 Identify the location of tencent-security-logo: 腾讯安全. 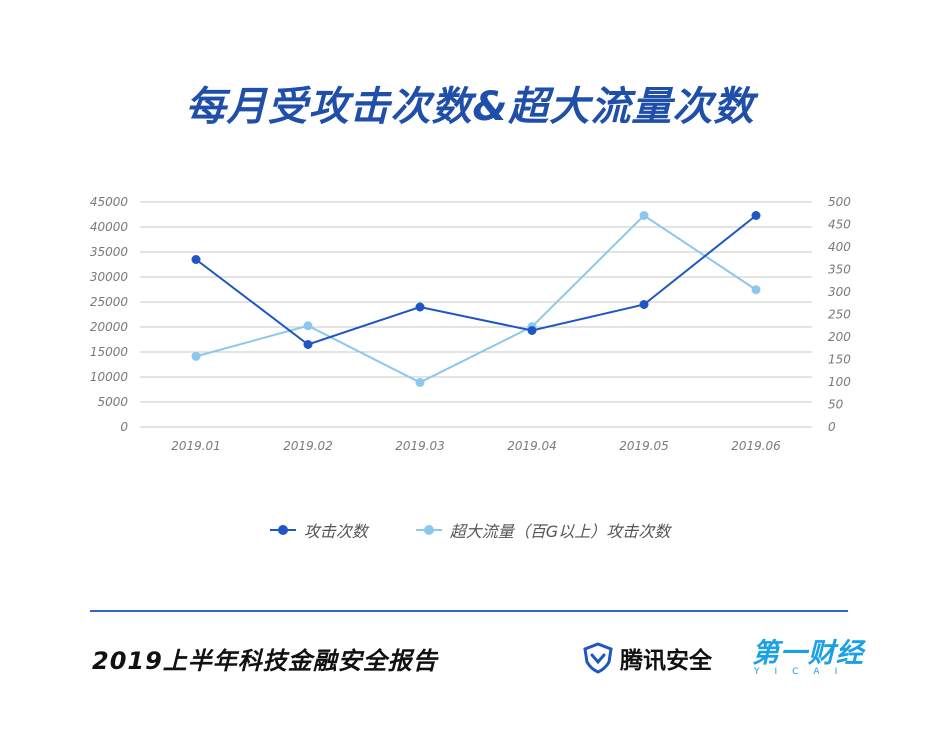
(647, 658).